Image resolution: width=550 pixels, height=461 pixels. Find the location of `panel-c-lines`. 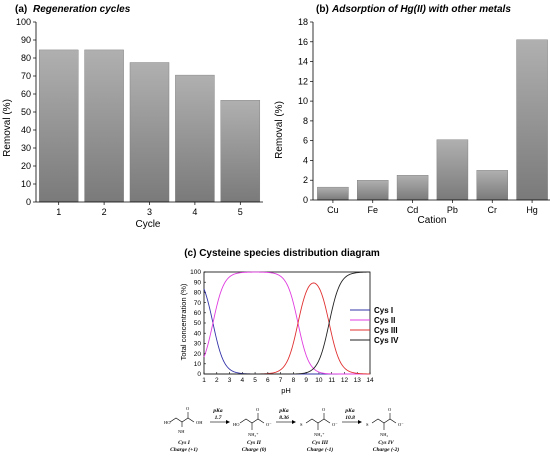

panel-c-lines is located at coordinates (287, 323).